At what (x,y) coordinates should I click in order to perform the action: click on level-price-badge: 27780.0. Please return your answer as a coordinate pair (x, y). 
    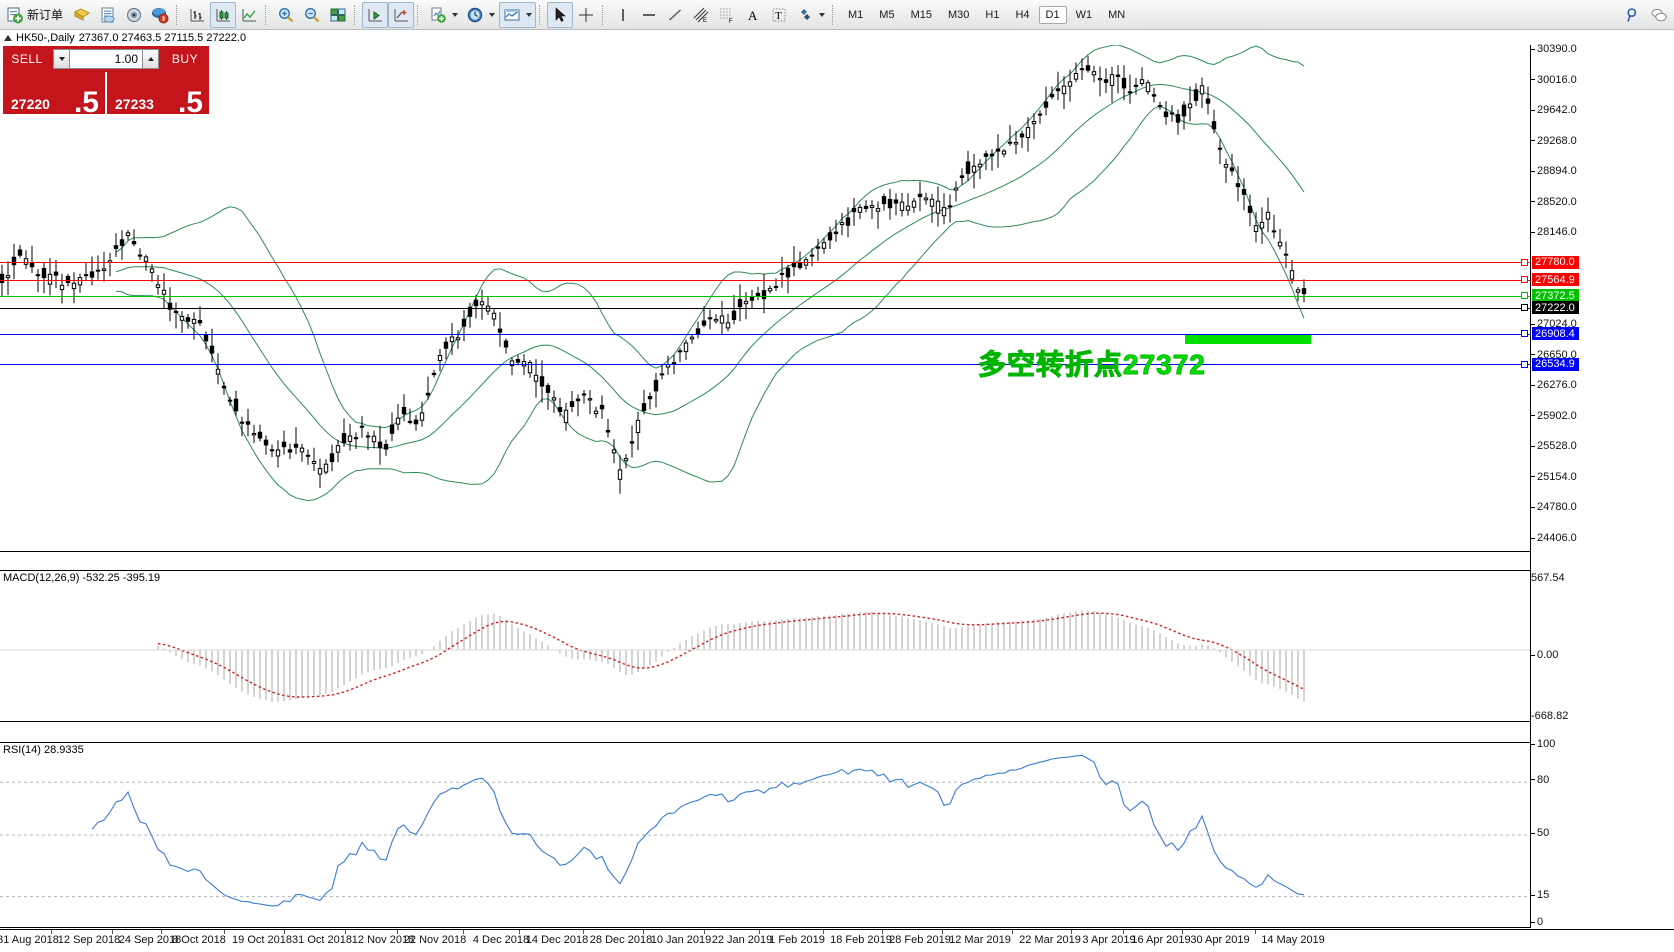
    Looking at the image, I should click on (1555, 262).